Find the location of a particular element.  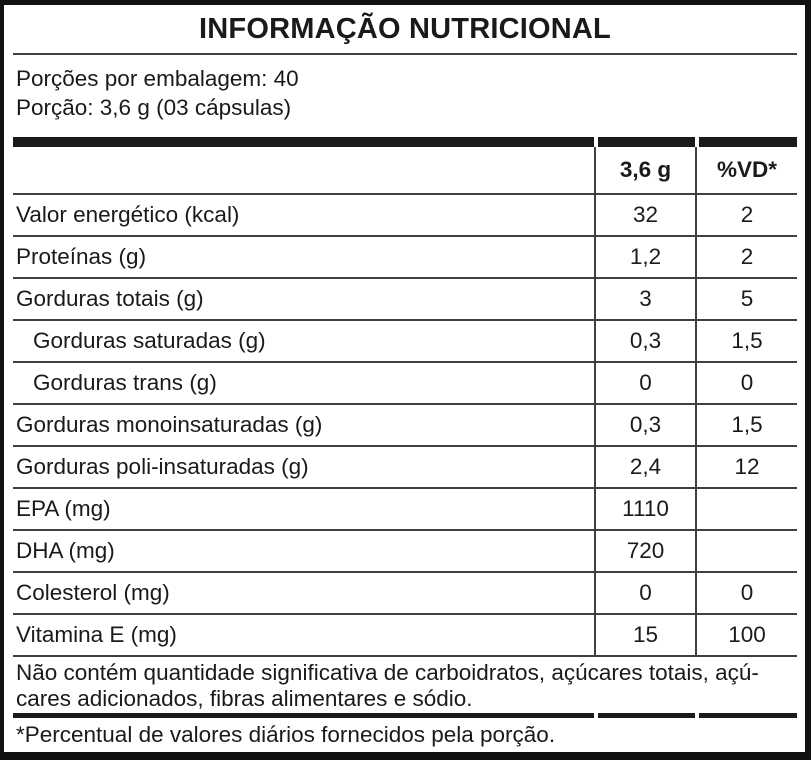

table-row: Colesterol (mg) 0 0 is located at coordinates (405, 594).